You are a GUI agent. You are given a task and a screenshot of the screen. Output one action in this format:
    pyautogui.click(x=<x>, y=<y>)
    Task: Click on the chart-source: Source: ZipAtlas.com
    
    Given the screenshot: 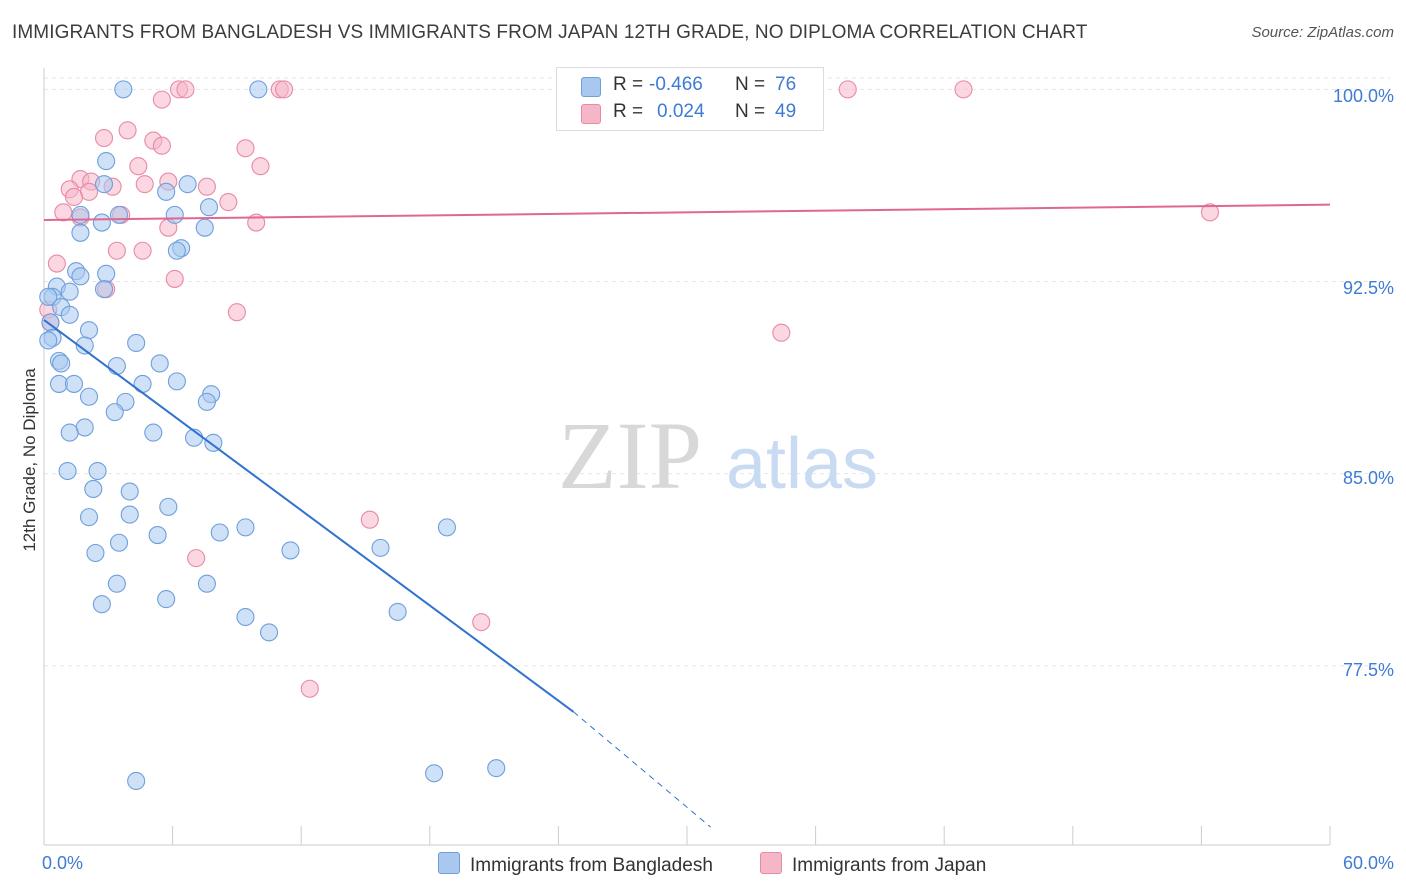 What is the action you would take?
    pyautogui.click(x=1322, y=32)
    